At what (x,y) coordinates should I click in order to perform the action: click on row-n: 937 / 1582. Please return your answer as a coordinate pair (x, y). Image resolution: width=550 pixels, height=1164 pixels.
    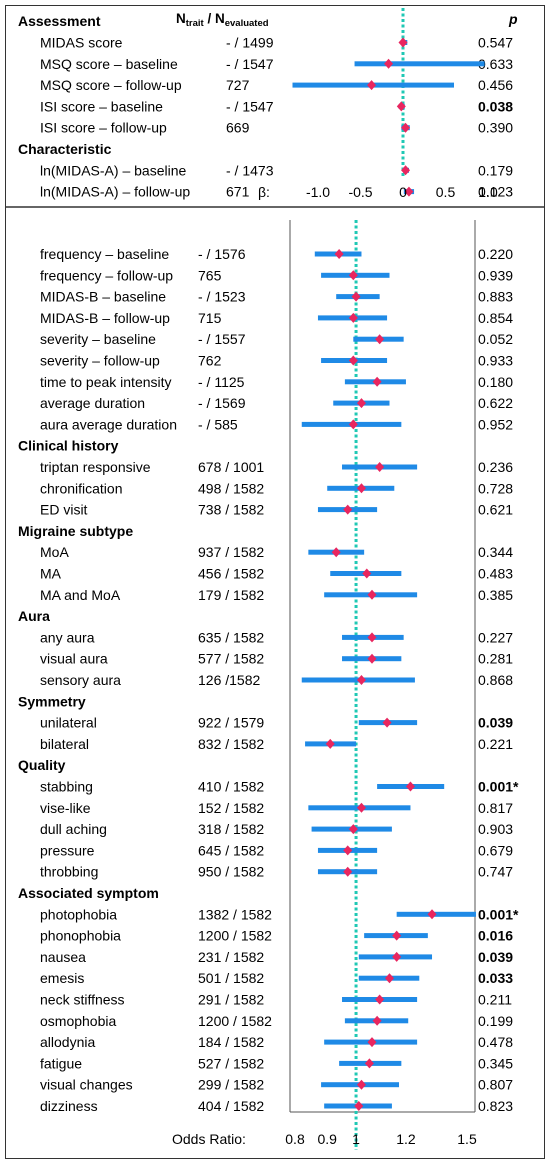
    Looking at the image, I should click on (231, 552).